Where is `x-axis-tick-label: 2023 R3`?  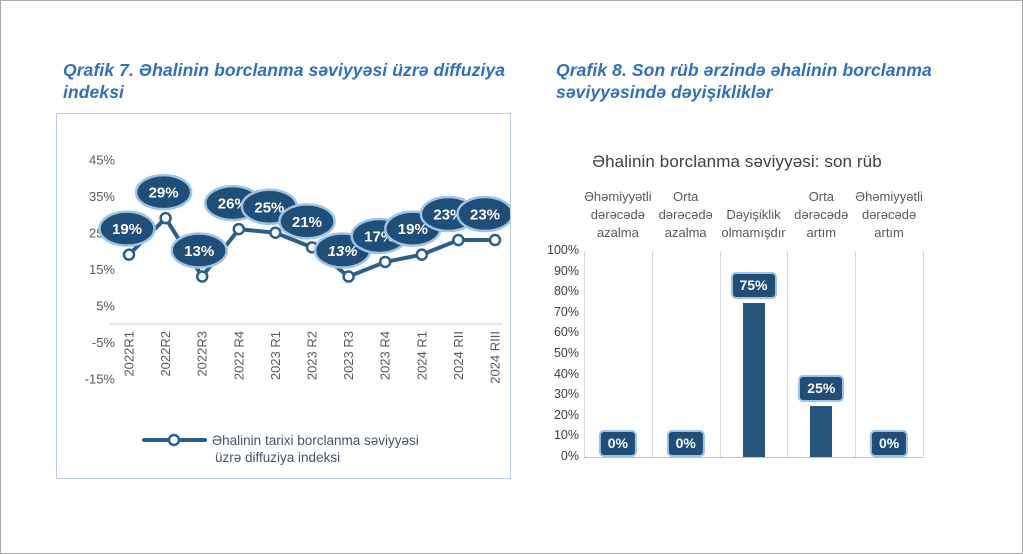
x-axis-tick-label: 2023 R3 is located at coordinates (348, 355).